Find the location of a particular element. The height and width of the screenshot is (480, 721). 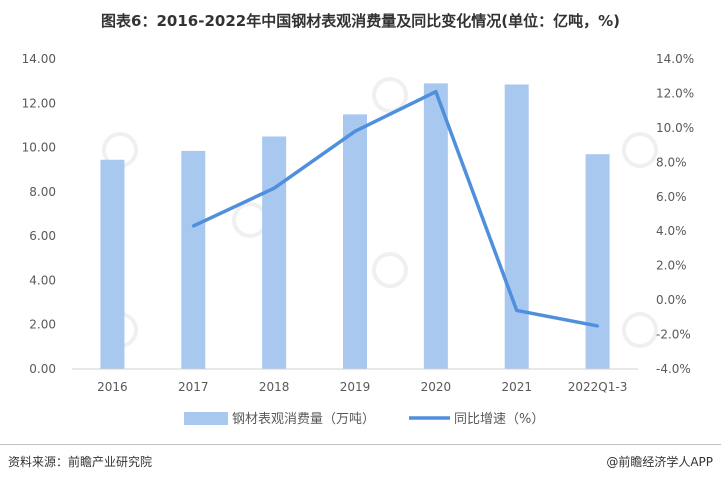

legend-line-label: 同比增速（%） is located at coordinates (499, 419).